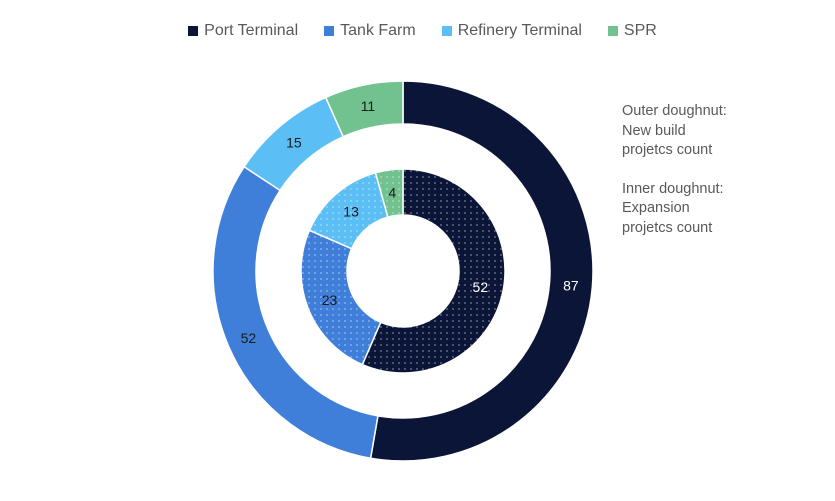 The image size is (835, 501). What do you see at coordinates (673, 208) in the screenshot?
I see `annotation-inner: Inner doughnut: Expansion projetcs count` at bounding box center [673, 208].